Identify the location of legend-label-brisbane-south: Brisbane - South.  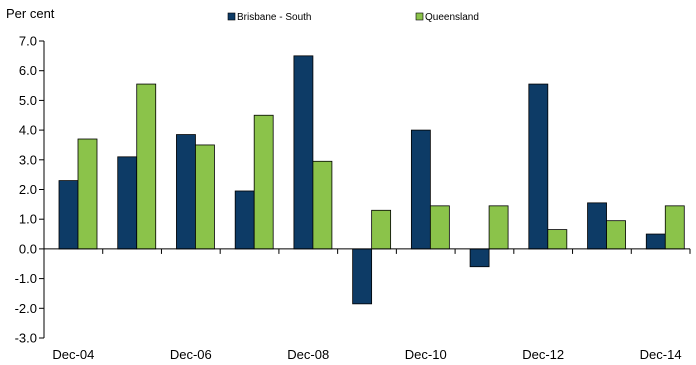
(274, 17).